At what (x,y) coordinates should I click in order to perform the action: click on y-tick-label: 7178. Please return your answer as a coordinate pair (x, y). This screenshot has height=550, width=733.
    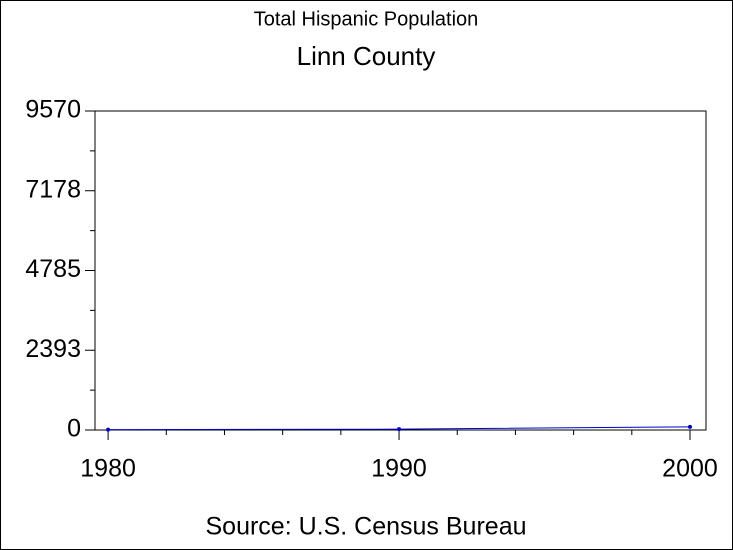
    Looking at the image, I should click on (53, 189).